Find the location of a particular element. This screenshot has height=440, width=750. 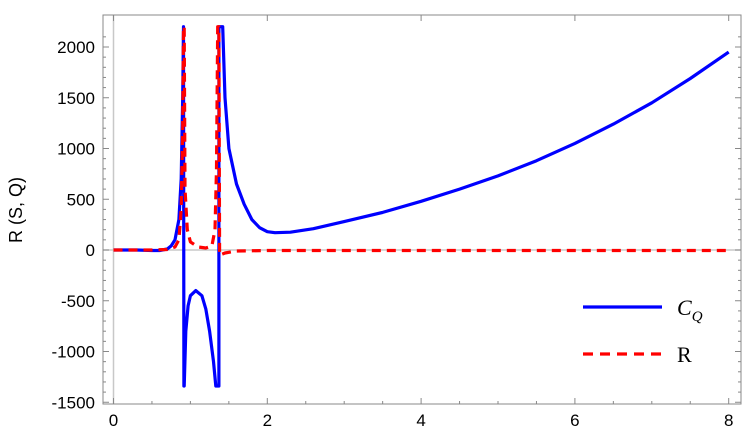

x-tick-label: 2 is located at coordinates (267, 420).